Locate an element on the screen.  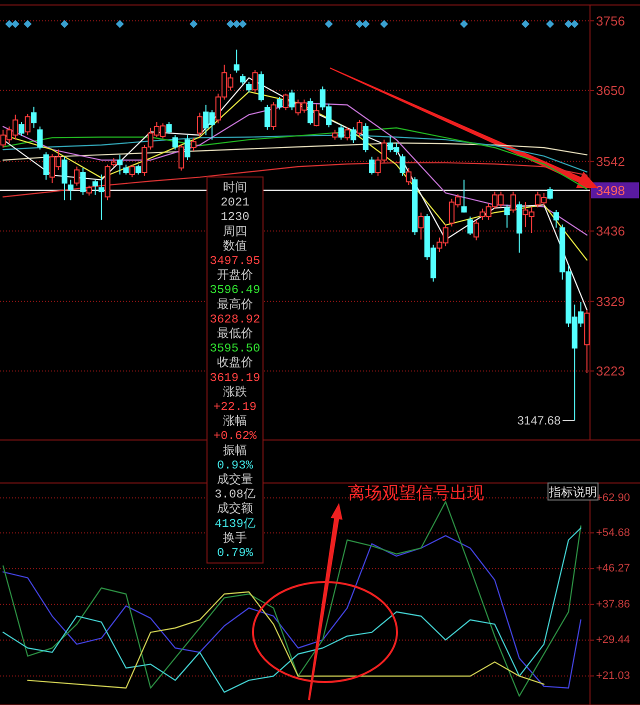
annotation: 换手 is located at coordinates (235, 538).